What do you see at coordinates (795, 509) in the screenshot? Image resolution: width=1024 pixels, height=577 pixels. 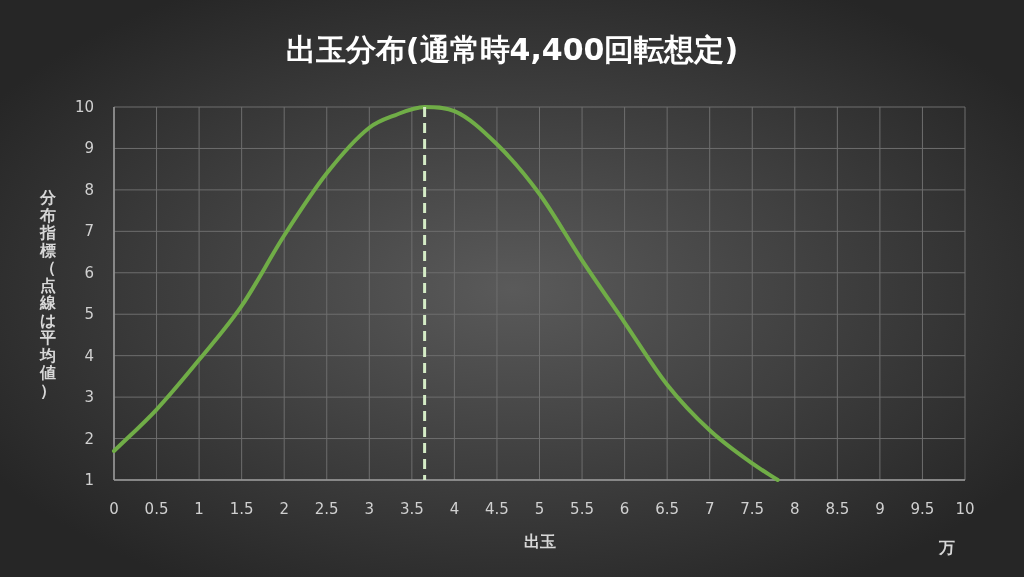 I see `x-tick-label: 8` at bounding box center [795, 509].